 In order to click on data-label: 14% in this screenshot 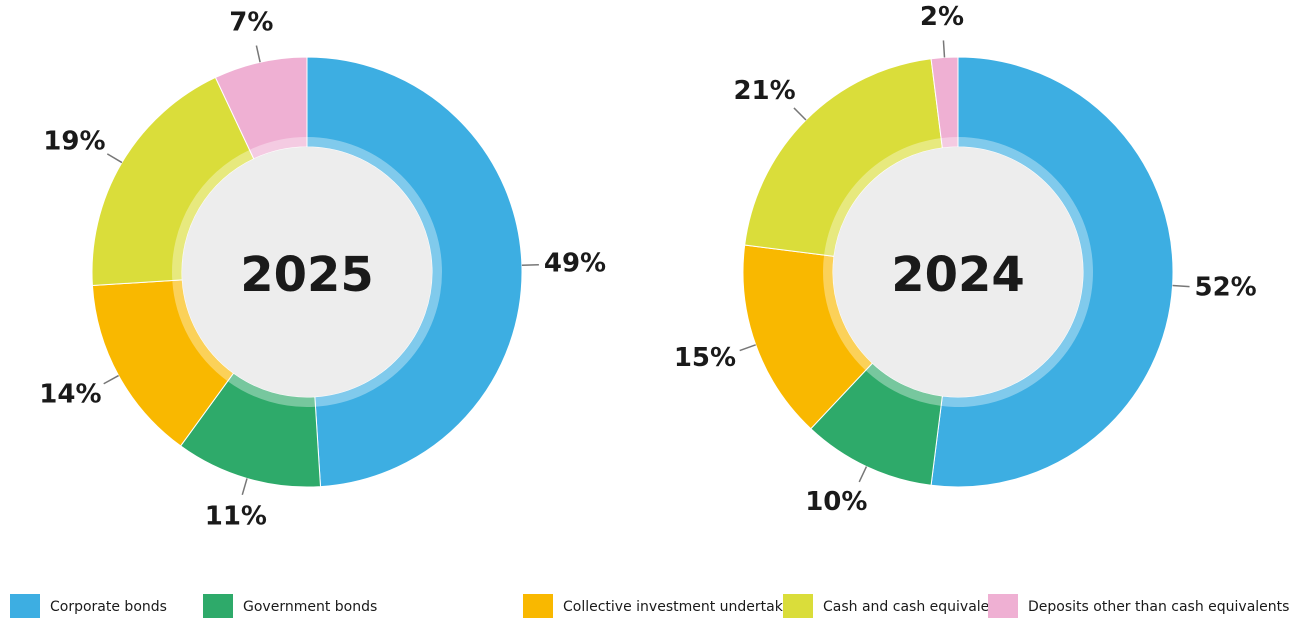, I will do `click(70, 394)`.